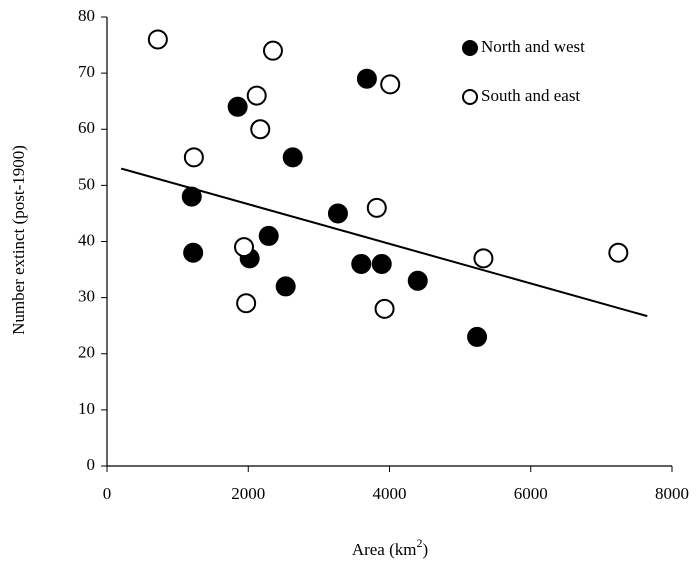  Describe the element at coordinates (384, 549) in the screenshot. I see `x-axis-label-text: Area (km` at that location.